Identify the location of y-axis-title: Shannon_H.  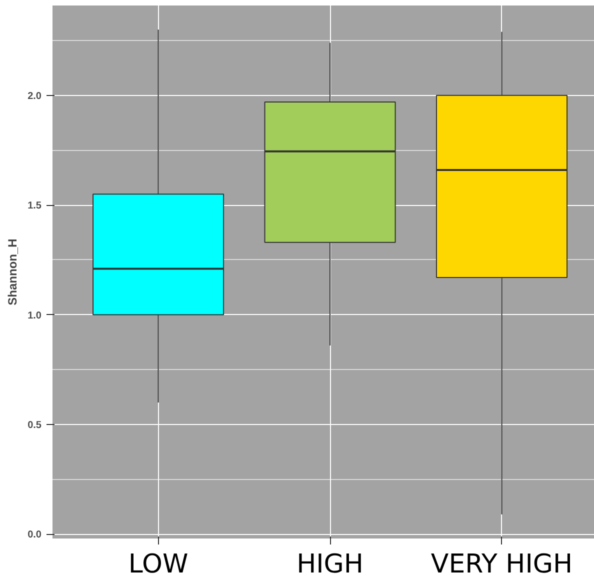
(13, 272).